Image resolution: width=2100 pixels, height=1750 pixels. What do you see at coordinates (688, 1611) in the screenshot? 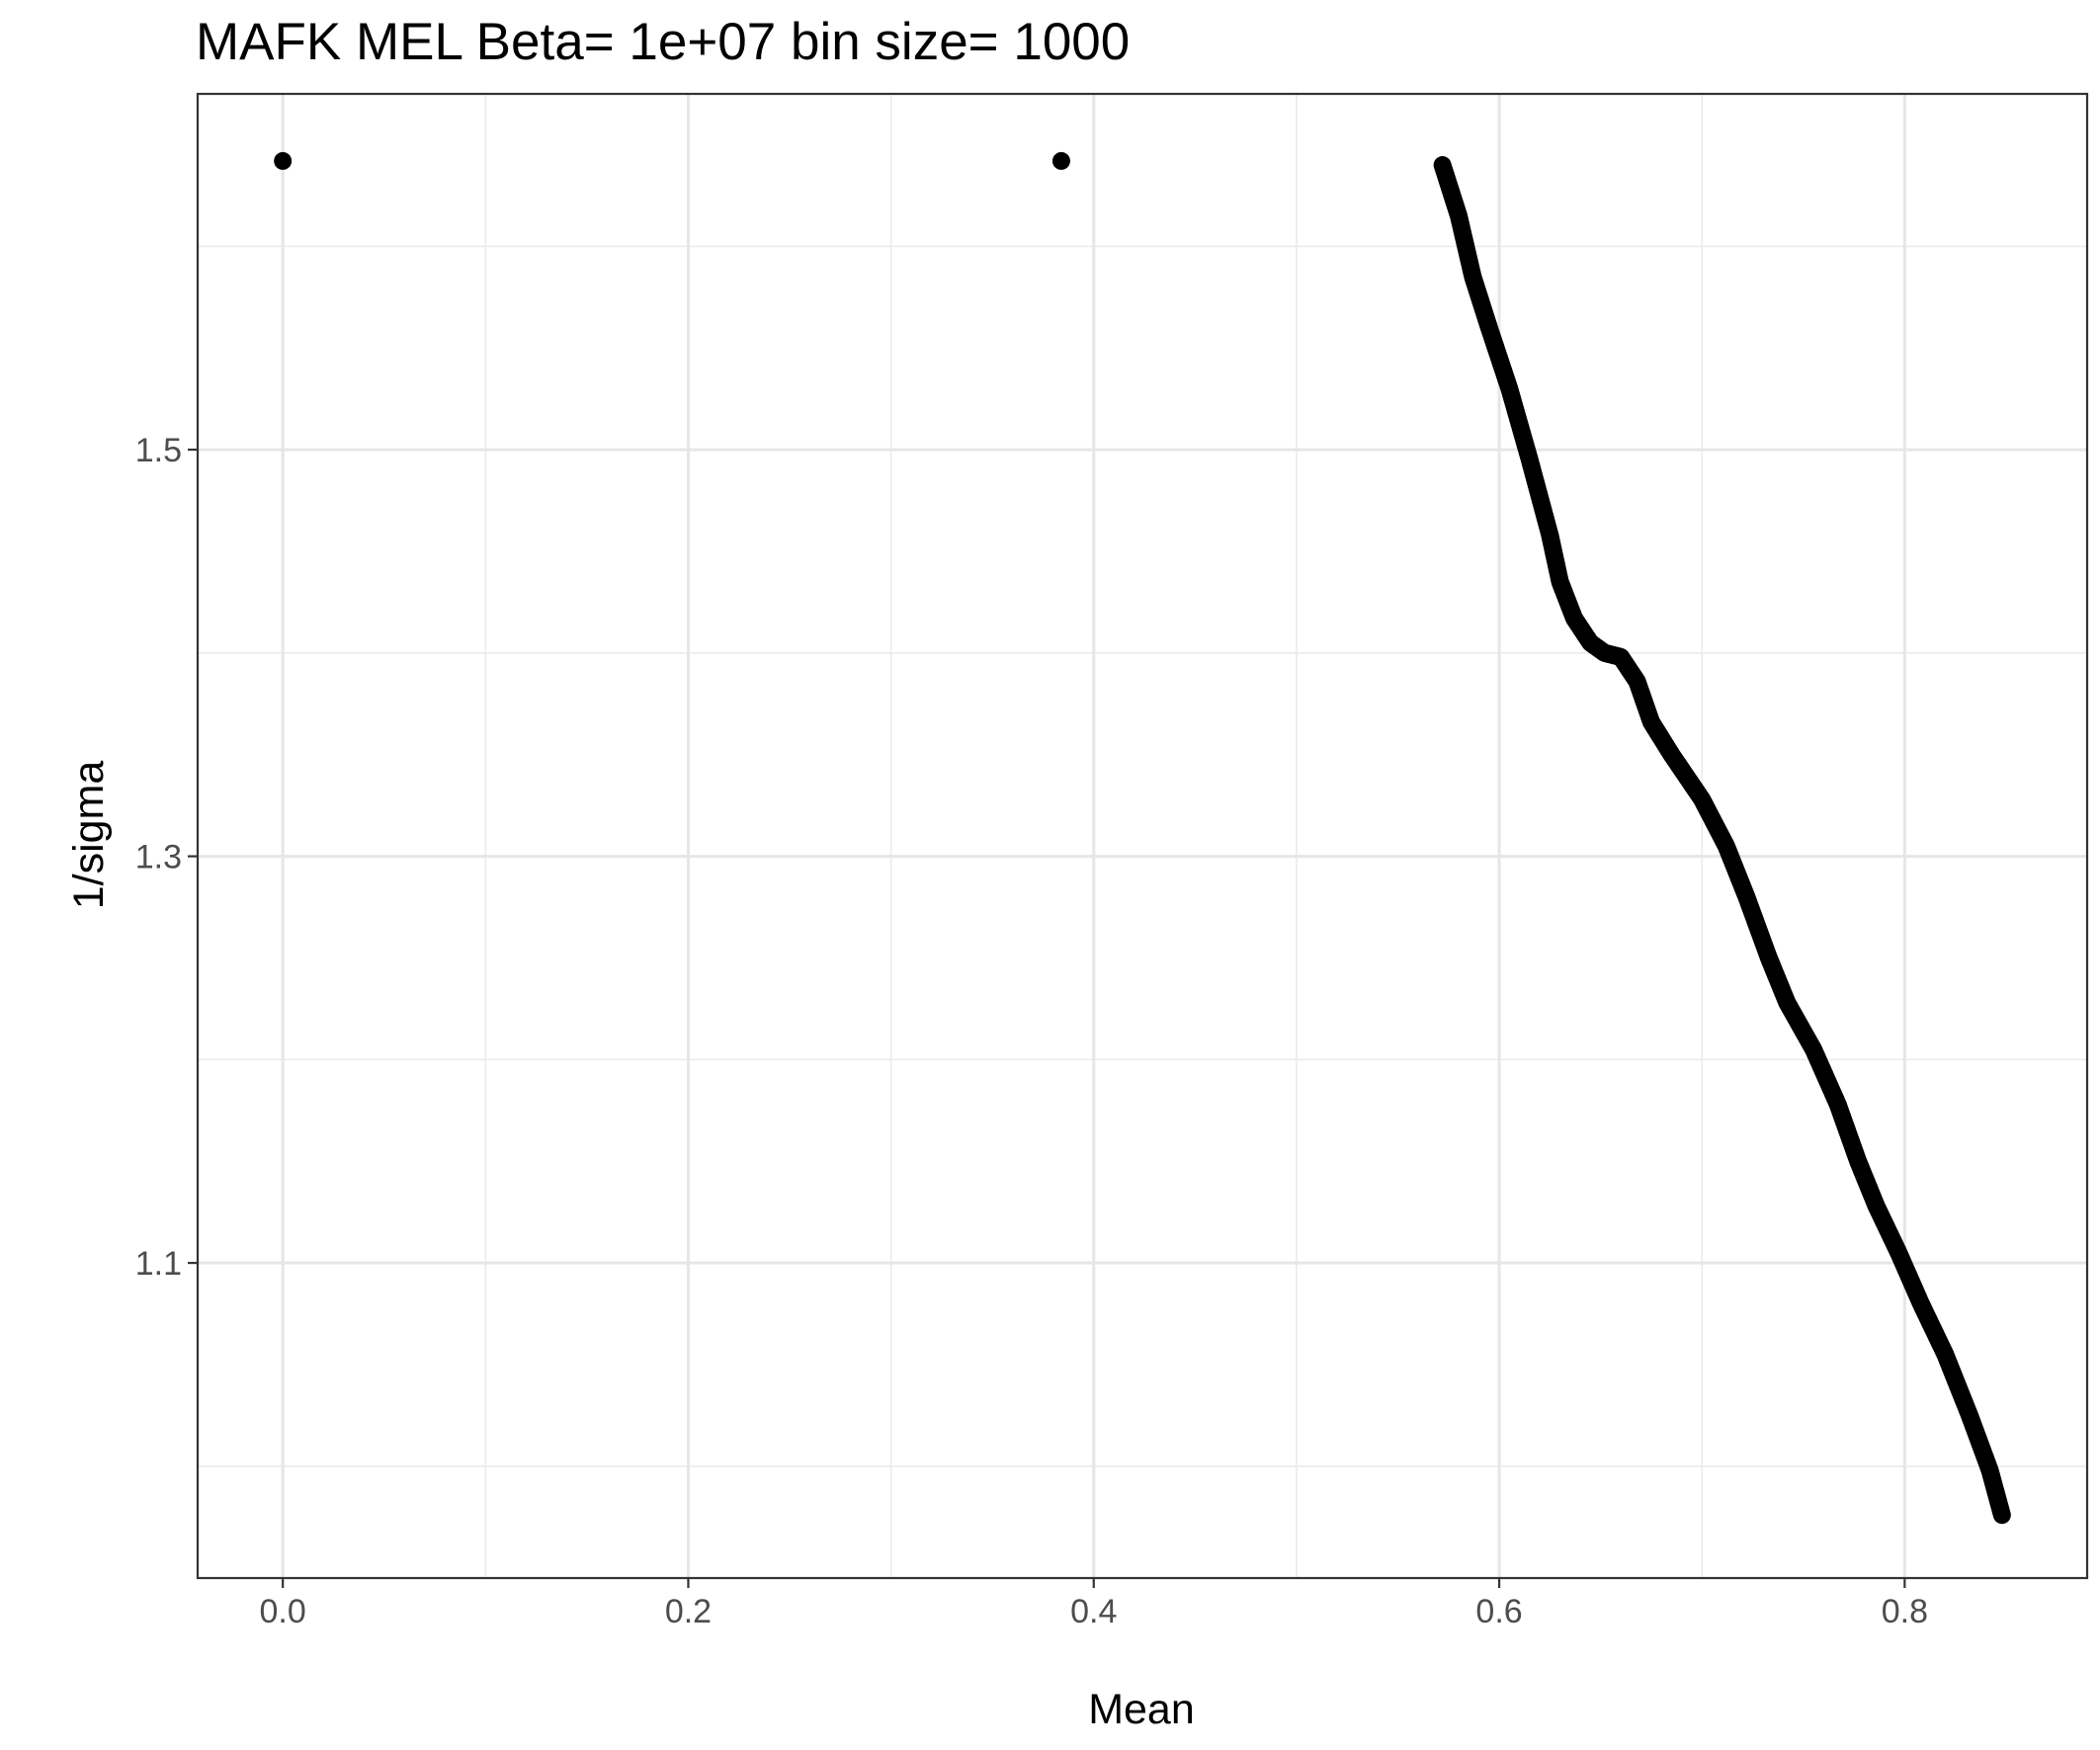
I see `x-tick-label: 0.2` at bounding box center [688, 1611].